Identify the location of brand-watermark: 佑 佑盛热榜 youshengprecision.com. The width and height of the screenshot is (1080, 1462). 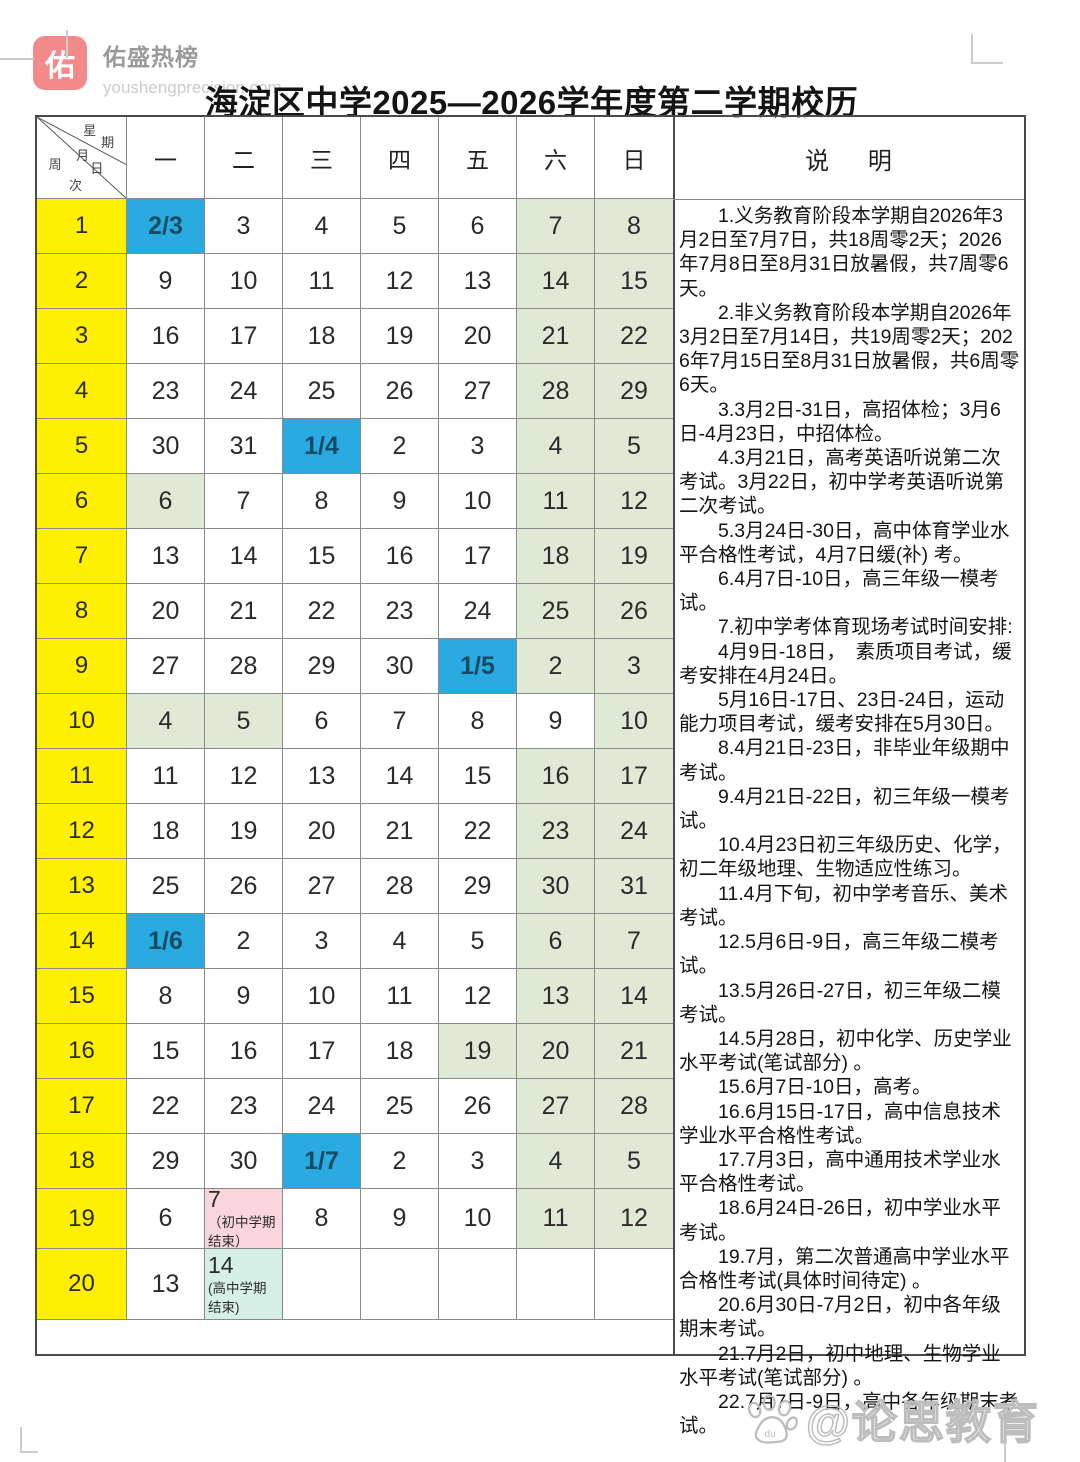
(157, 67).